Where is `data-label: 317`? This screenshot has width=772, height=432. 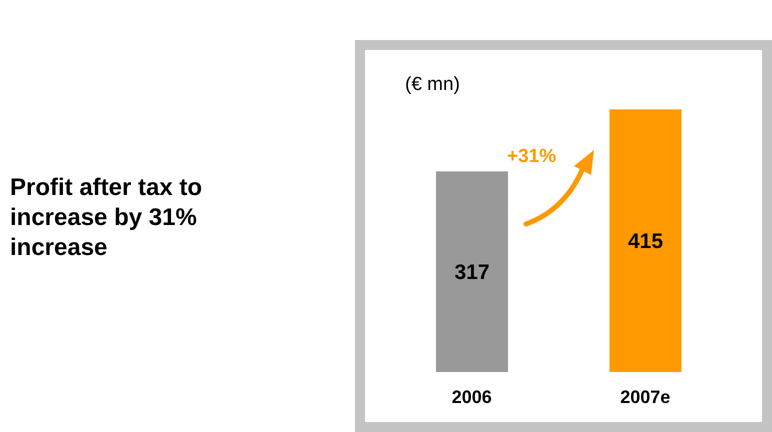
data-label: 317 is located at coordinates (472, 272).